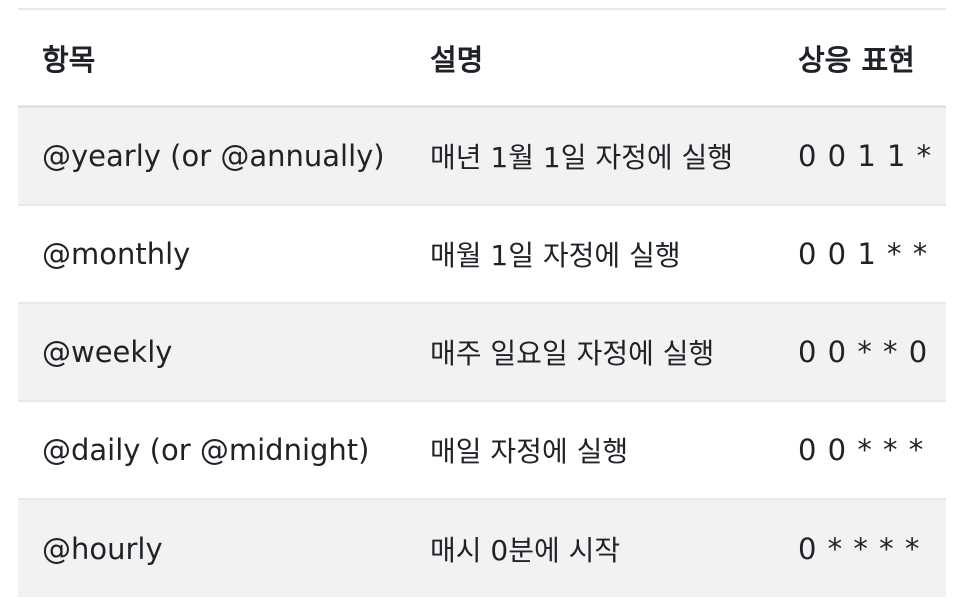 The height and width of the screenshot is (608, 960). Describe the element at coordinates (592, 450) in the screenshot. I see `cell-description: 매일 자정에 실행` at that location.